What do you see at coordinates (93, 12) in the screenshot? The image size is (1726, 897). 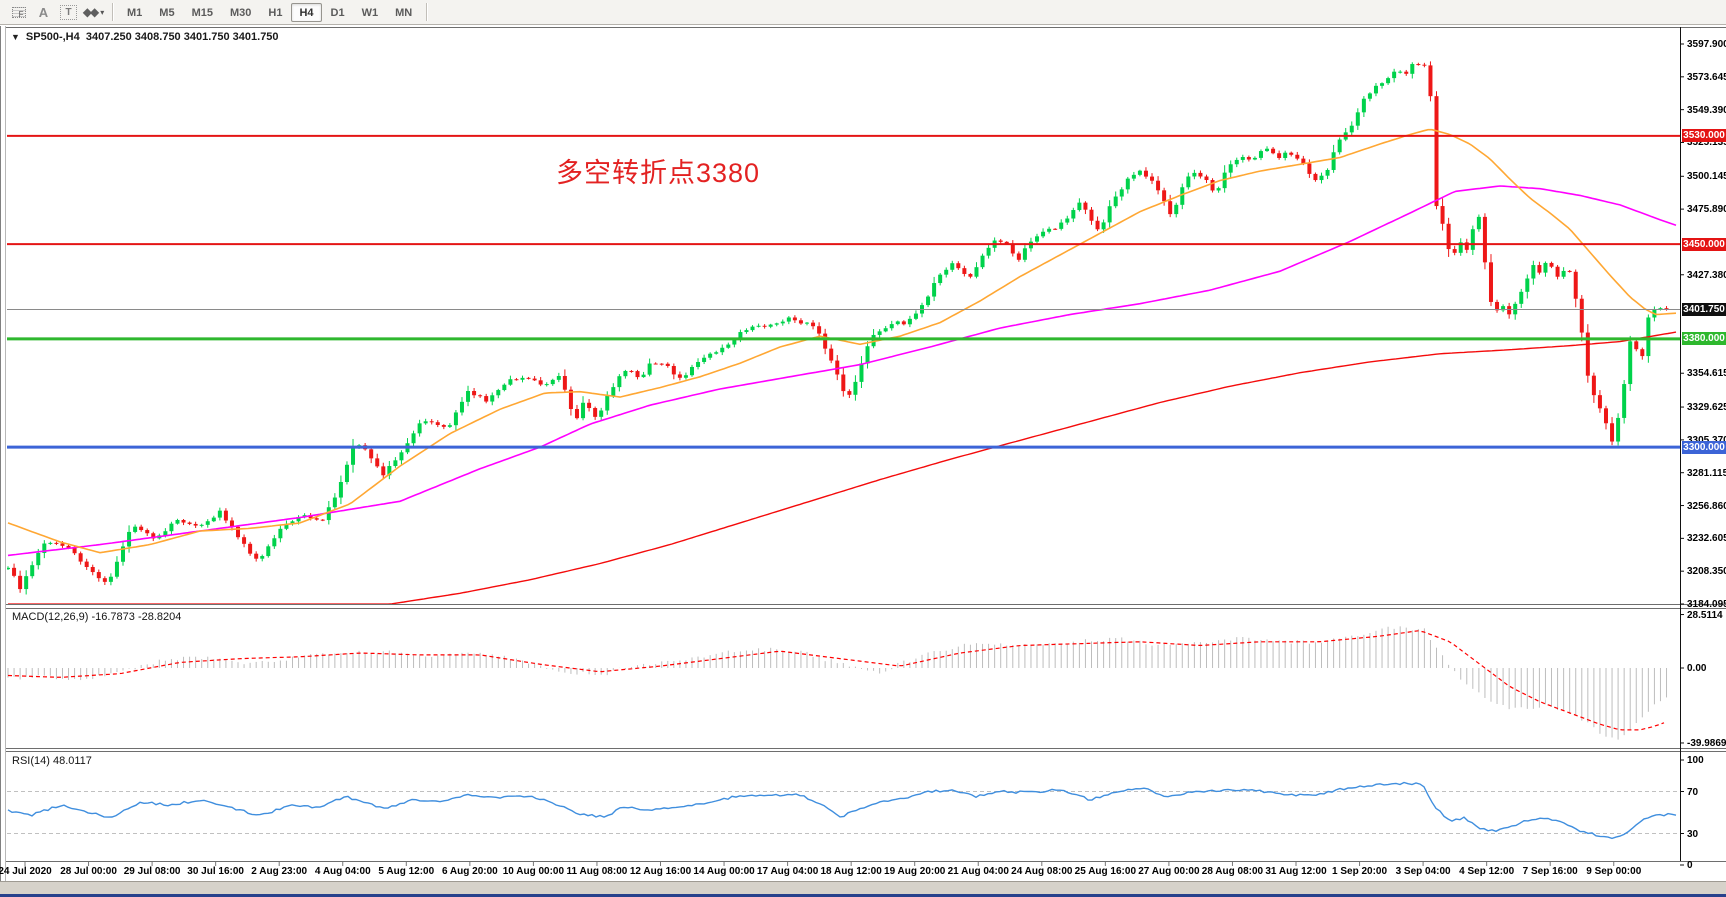 I see `shapes-dropdown-button: ◆◆ ▾` at bounding box center [93, 12].